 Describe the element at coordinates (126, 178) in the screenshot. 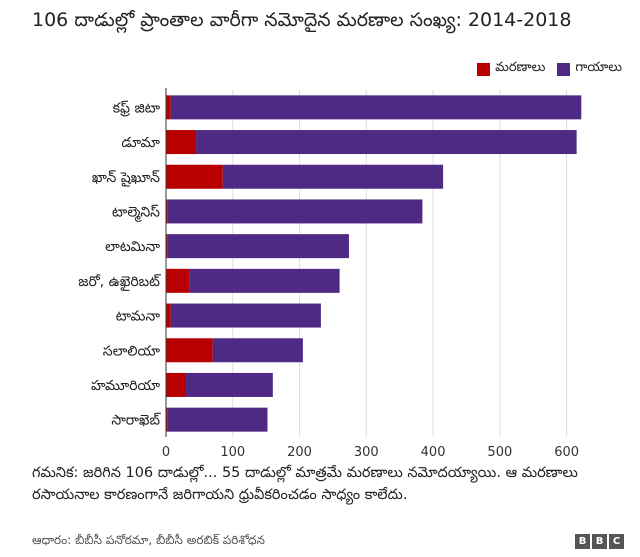

I see `category-label: ఖాన్ షైఖూన్` at that location.